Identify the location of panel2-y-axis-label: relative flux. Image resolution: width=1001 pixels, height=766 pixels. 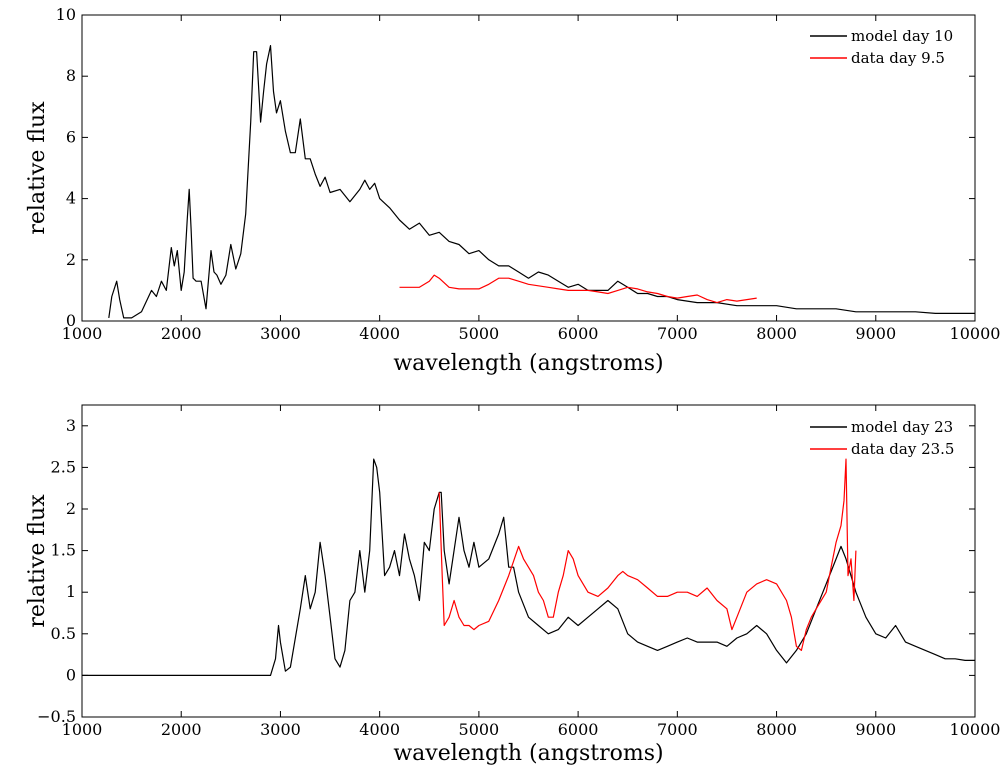
(37, 561).